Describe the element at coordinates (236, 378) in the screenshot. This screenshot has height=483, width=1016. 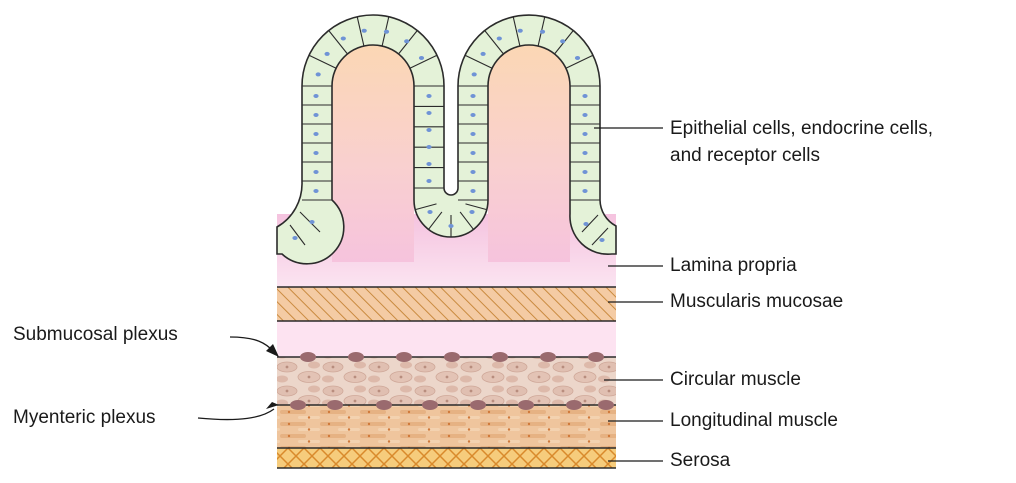
I see `plexus-arrows` at that location.